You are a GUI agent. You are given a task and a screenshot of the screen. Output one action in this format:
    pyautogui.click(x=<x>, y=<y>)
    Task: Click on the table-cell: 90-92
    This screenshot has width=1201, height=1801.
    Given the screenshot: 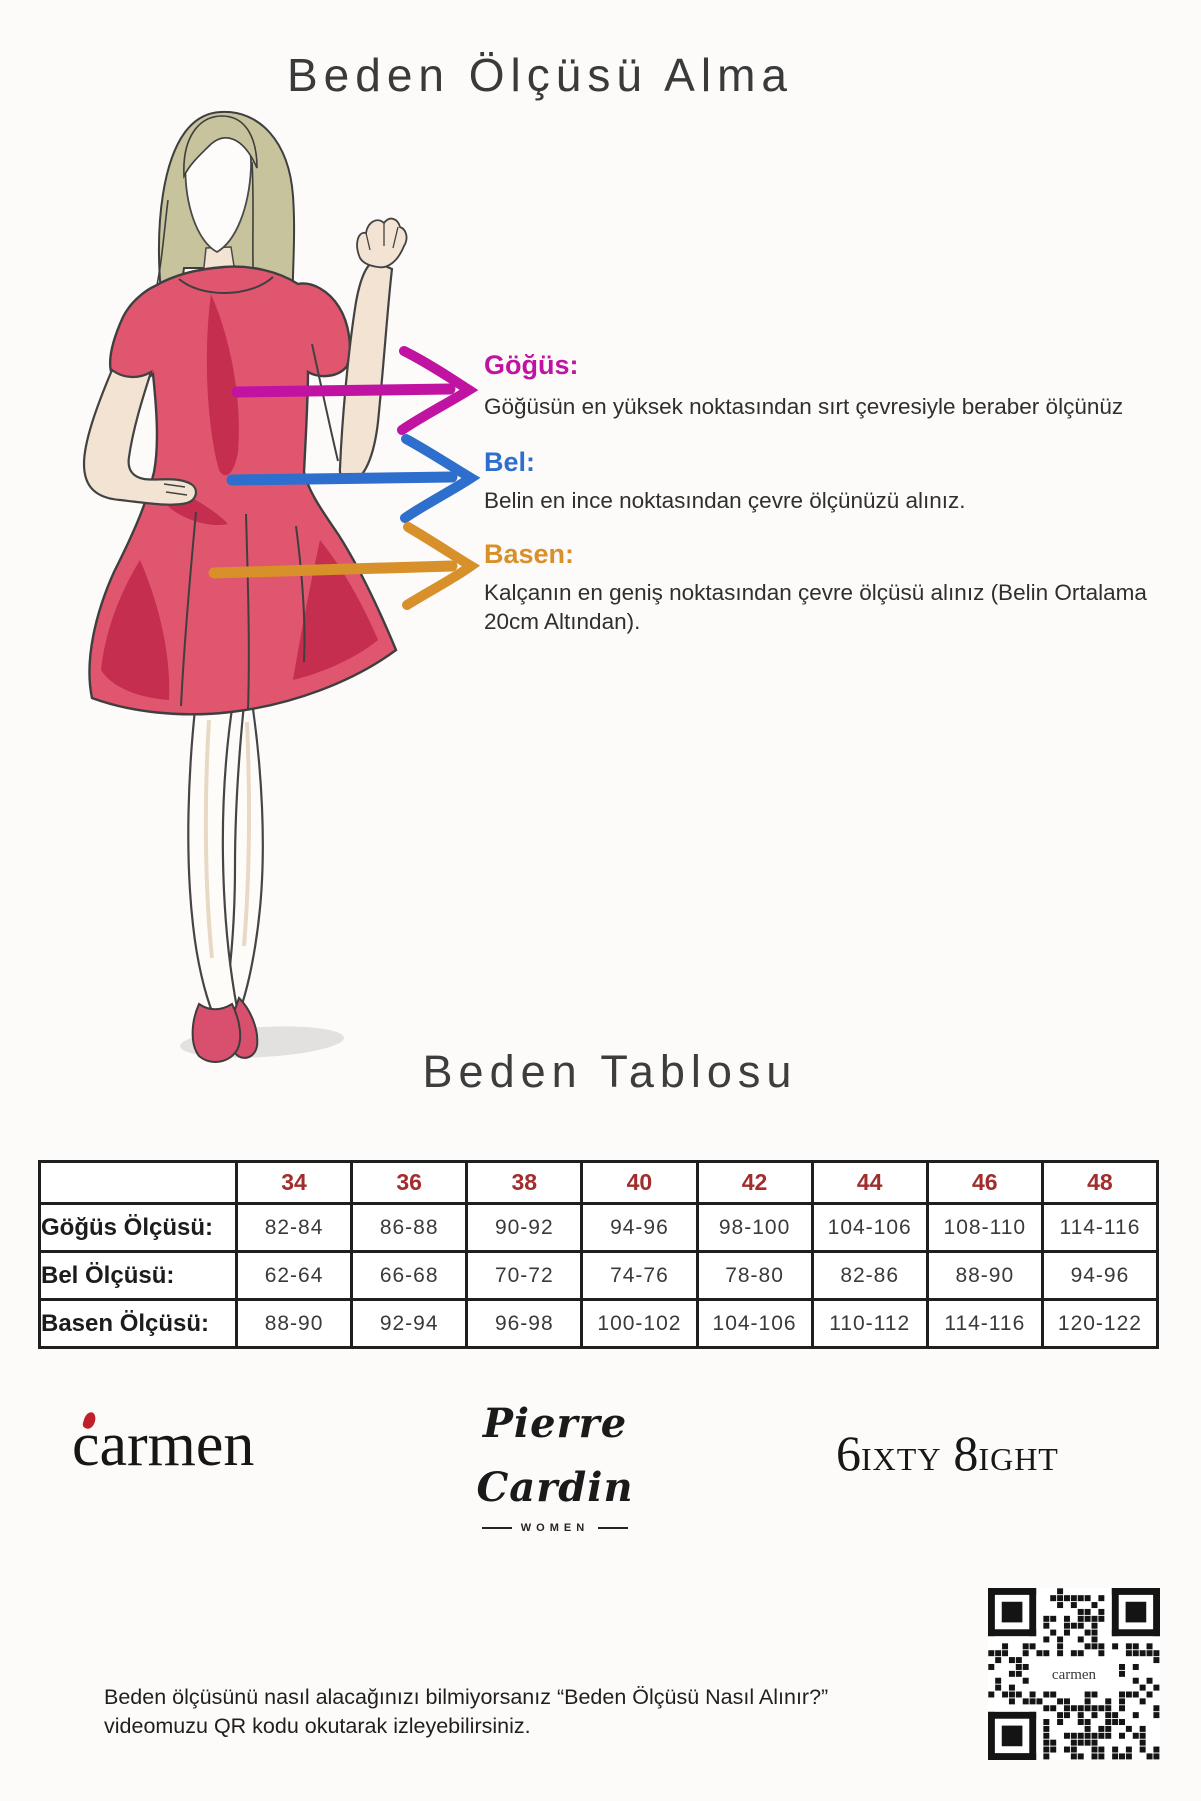 What is the action you would take?
    pyautogui.click(x=524, y=1227)
    